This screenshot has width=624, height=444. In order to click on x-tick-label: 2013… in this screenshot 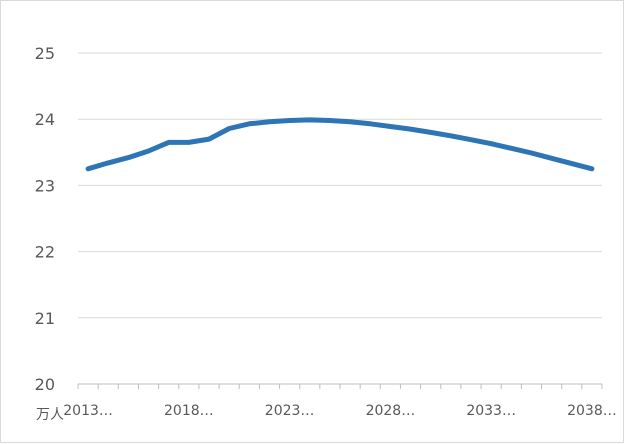, I will do `click(88, 411)`.